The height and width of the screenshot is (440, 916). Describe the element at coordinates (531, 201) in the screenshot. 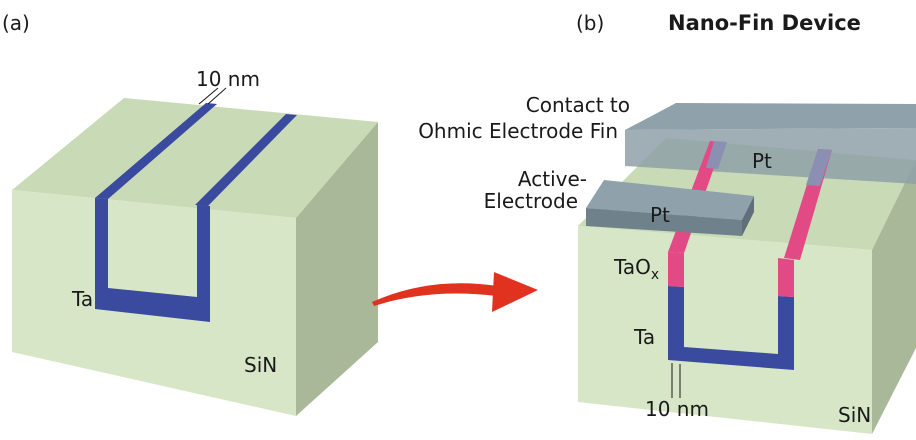

I see `active-label-line2: Electrode` at that location.